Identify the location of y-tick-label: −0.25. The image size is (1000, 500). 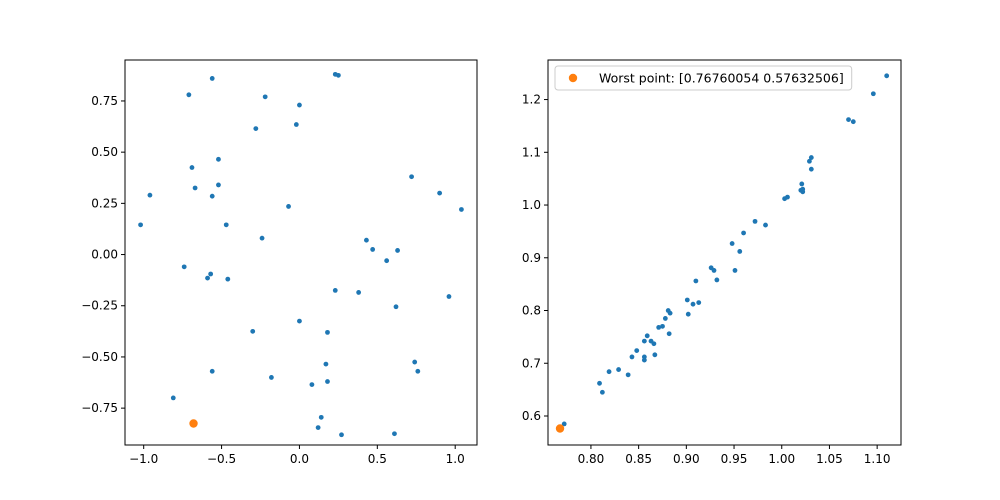
(99, 306).